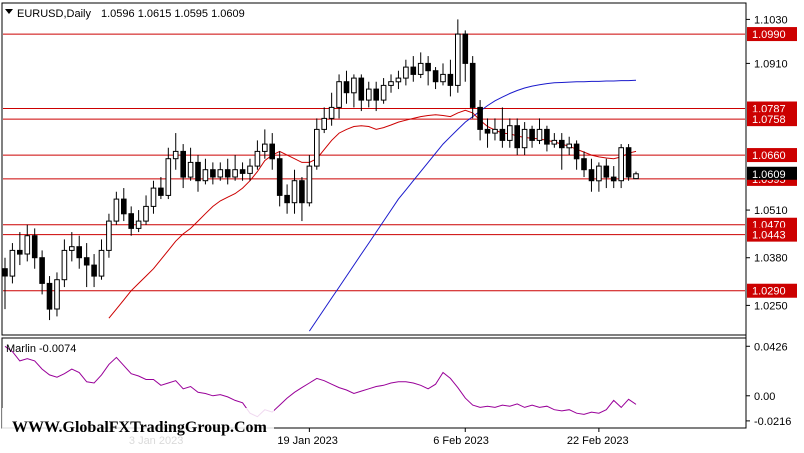 This screenshot has width=804, height=453. What do you see at coordinates (9, 11) in the screenshot?
I see `collapse-triangle-icon` at bounding box center [9, 11].